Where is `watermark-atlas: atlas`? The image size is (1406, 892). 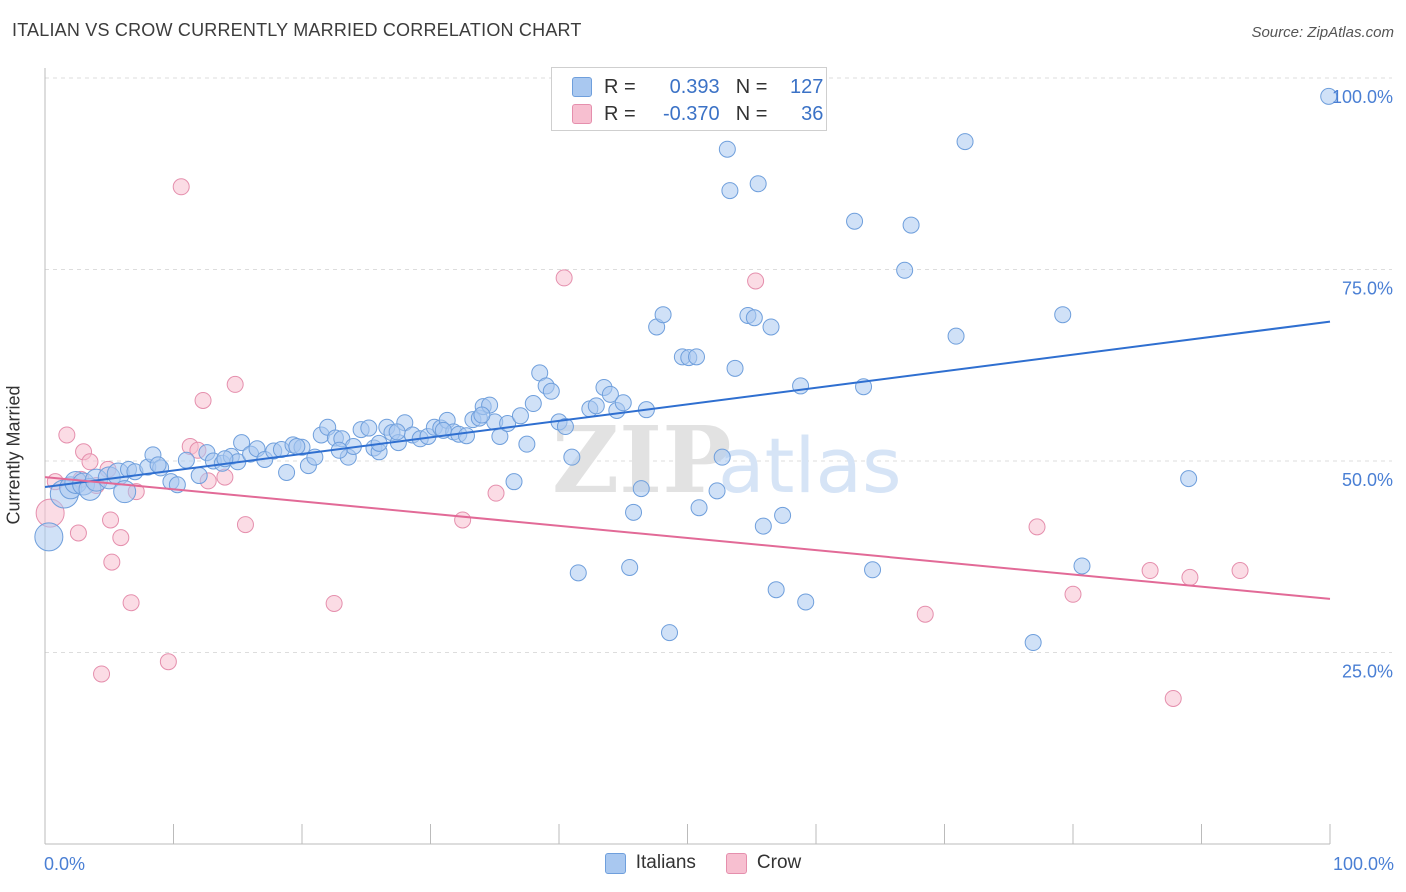
watermark-atlas: atlas is located at coordinates (810, 465).